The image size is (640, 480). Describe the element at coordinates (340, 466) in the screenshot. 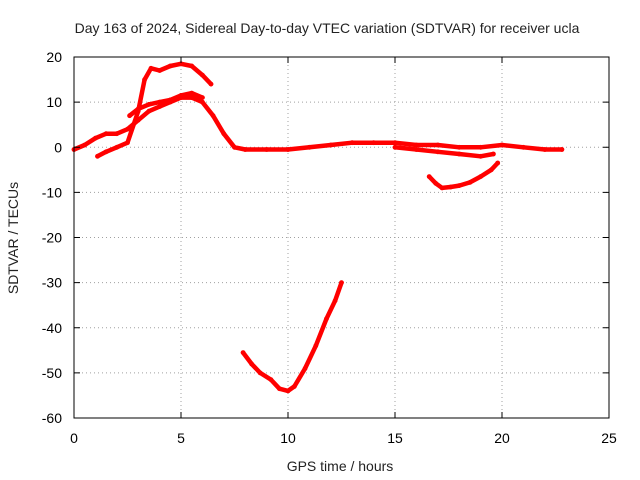

I see `x-axis-label: GPS time / hours` at that location.